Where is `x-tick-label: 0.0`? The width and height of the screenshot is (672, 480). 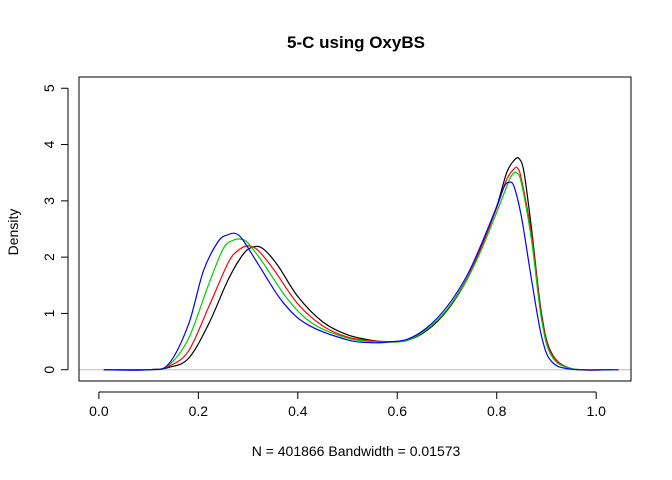
x-tick-label: 0.0 is located at coordinates (99, 411).